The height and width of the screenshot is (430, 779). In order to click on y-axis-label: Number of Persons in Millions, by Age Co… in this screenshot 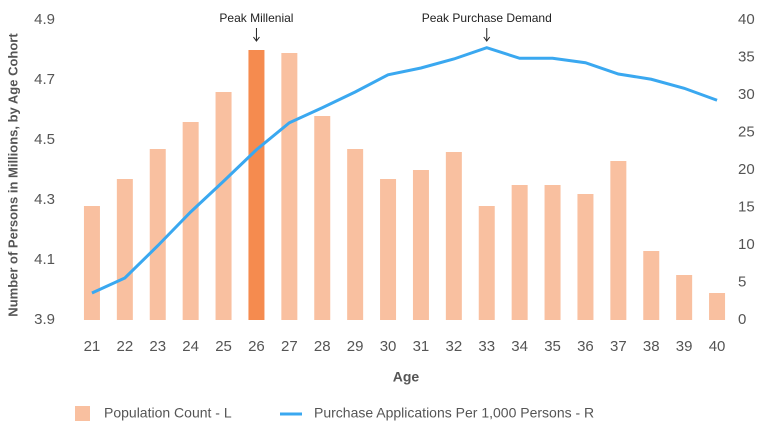, I will do `click(12, 175)`.